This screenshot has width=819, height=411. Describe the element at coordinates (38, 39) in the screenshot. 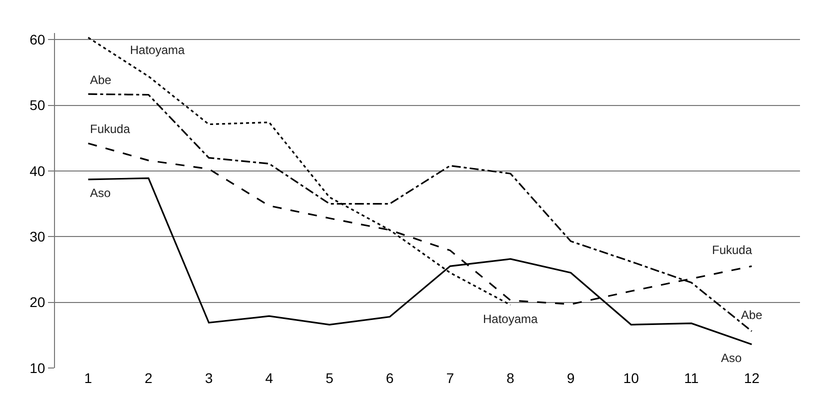

I see `y-tick-label: 60` at that location.